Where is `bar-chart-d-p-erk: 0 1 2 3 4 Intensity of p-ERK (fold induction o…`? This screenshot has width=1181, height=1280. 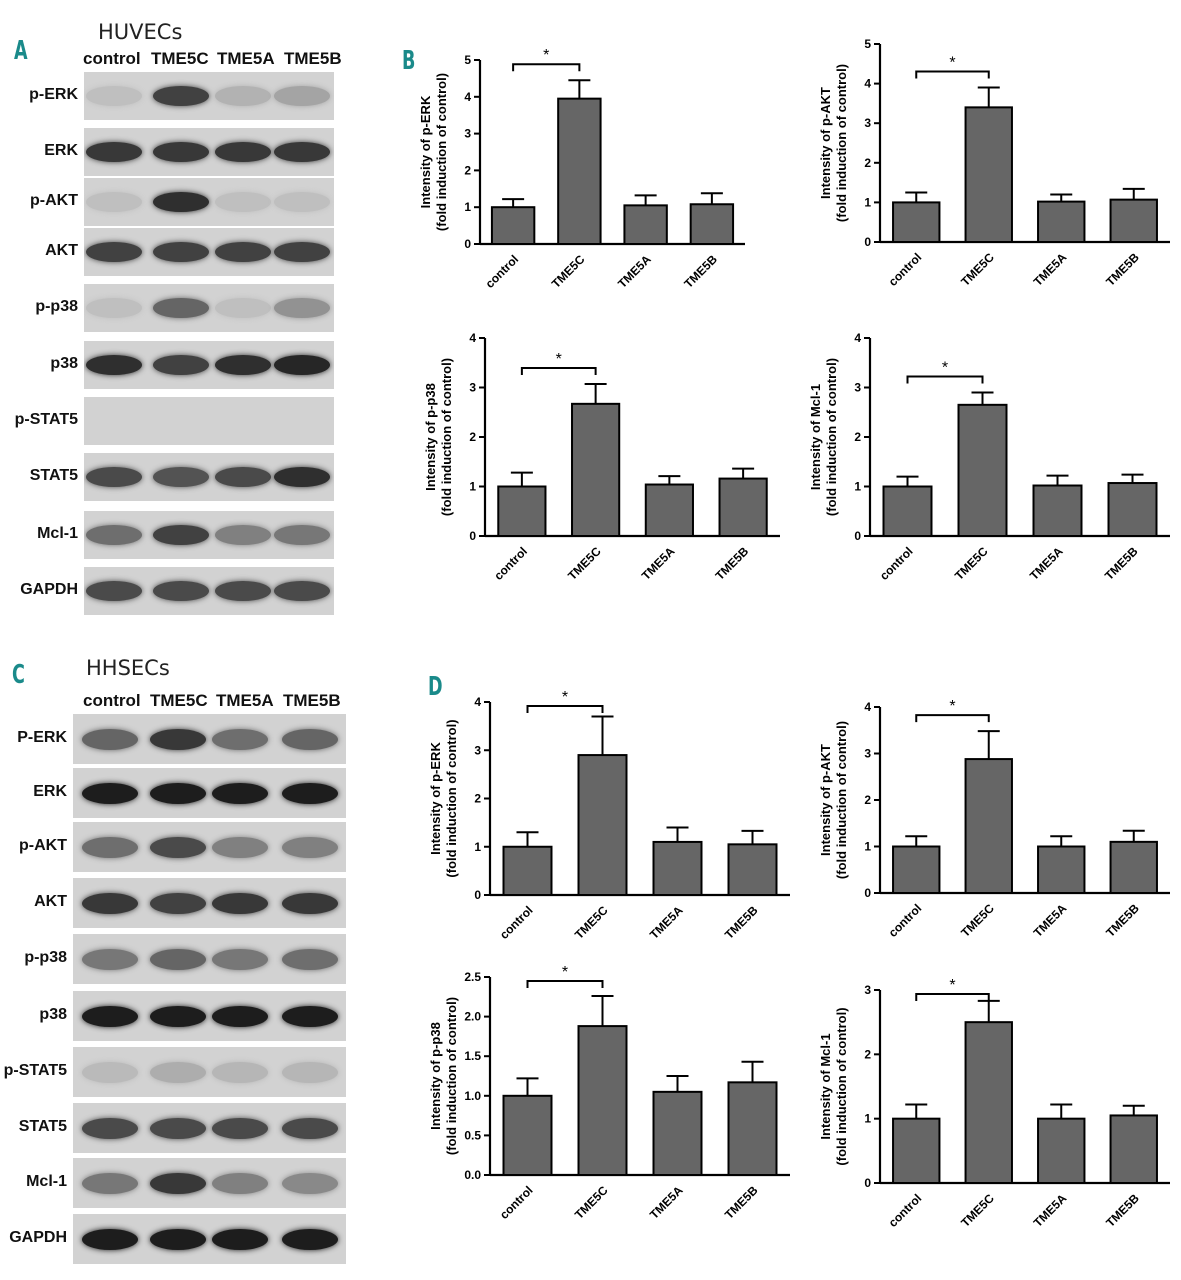 bar-chart-d-p-erk: 0 1 2 3 4 Intensity of p-ERK (fold induction o… is located at coordinates (609, 815).